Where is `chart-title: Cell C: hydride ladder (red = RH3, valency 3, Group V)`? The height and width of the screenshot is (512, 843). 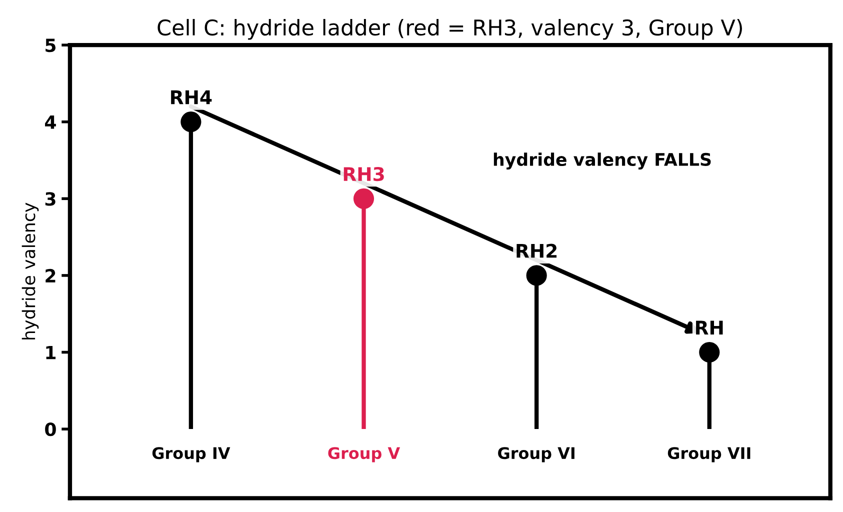 chart-title: Cell C: hydride ladder (red = RH3, valency 3, Group V) is located at coordinates (450, 29).